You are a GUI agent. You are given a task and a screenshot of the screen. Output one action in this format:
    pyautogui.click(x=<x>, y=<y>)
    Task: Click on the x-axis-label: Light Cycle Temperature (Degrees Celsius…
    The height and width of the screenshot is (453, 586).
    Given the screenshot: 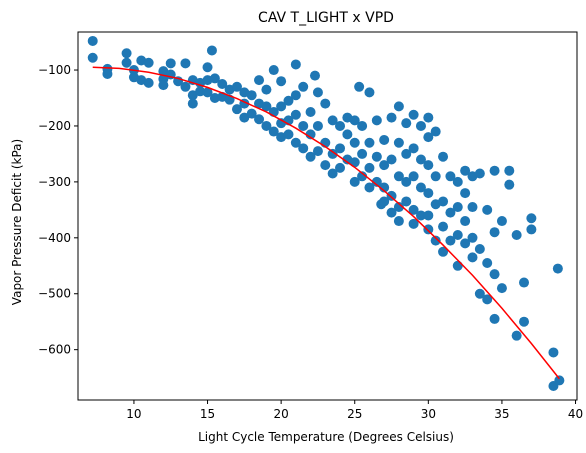 What is the action you would take?
    pyautogui.click(x=326, y=437)
    